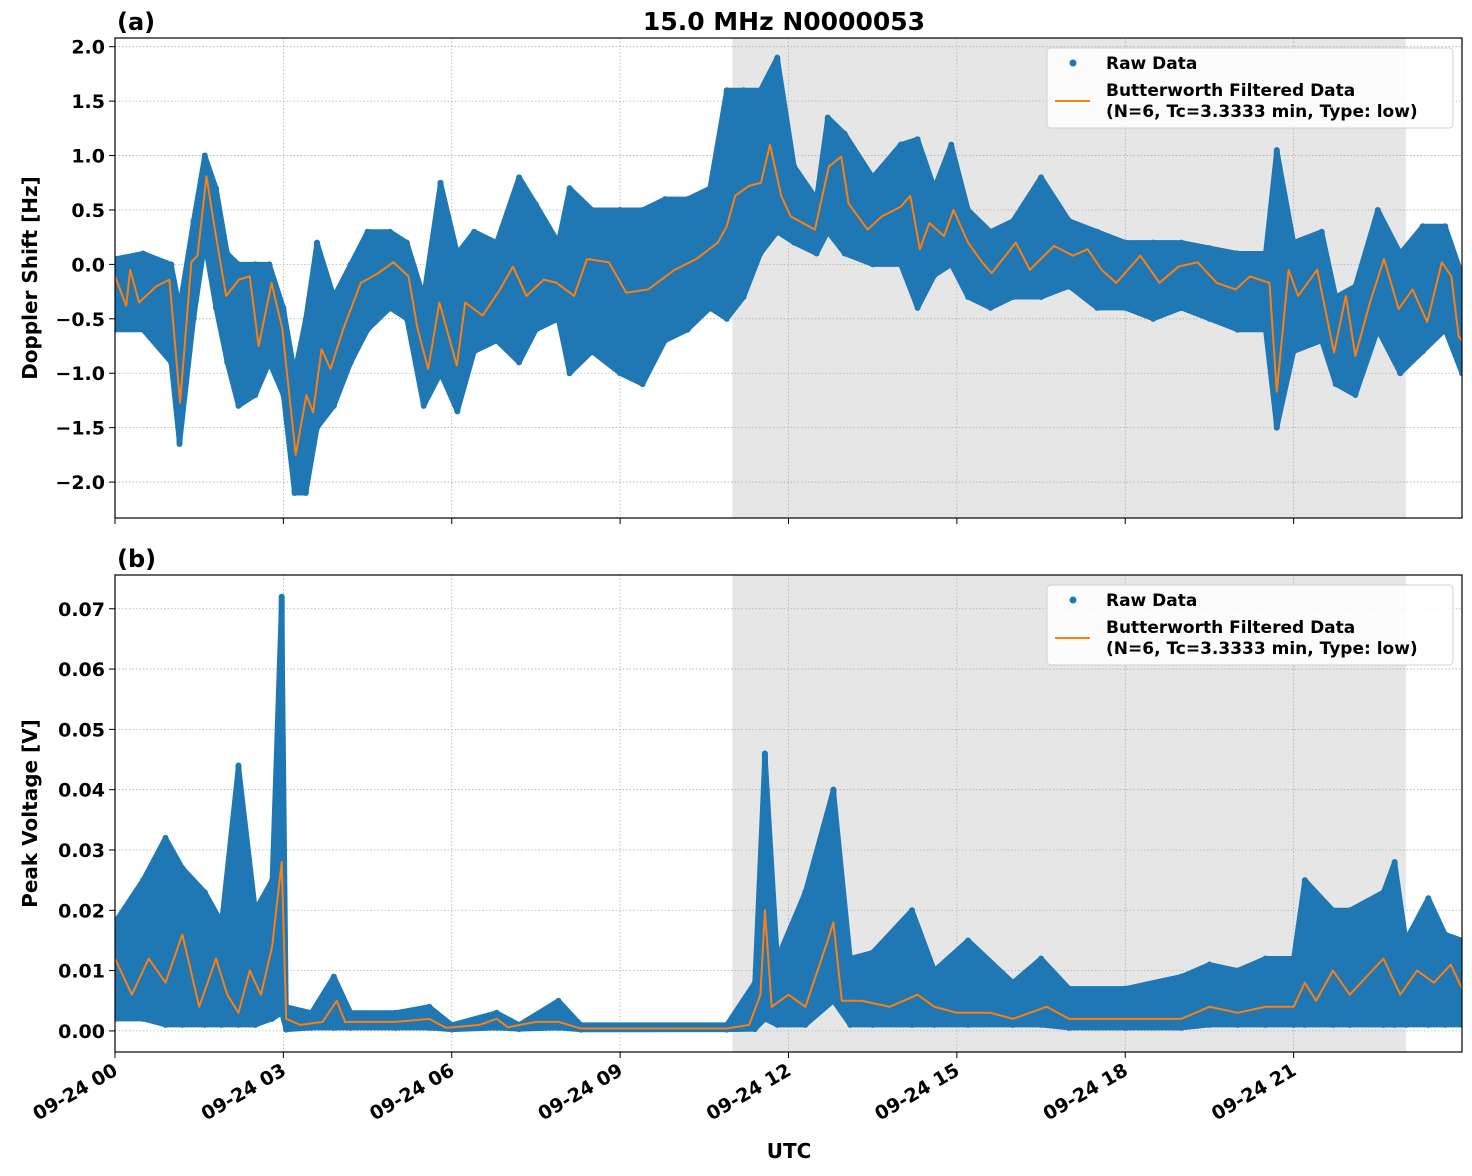 Image resolution: width=1472 pixels, height=1176 pixels. Describe the element at coordinates (81, 610) in the screenshot. I see `y-tick-label: 0.07` at that location.